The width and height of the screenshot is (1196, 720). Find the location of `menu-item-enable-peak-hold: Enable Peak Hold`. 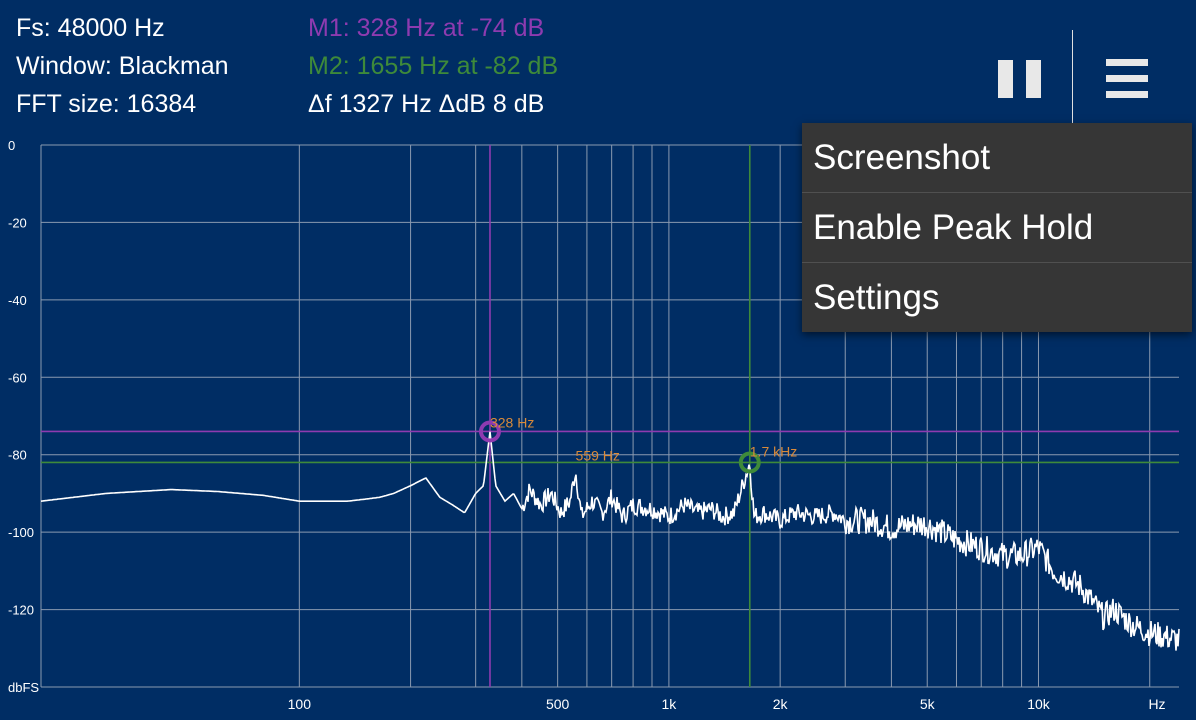

menu-item-enable-peak-hold: Enable Peak Hold is located at coordinates (997, 228).